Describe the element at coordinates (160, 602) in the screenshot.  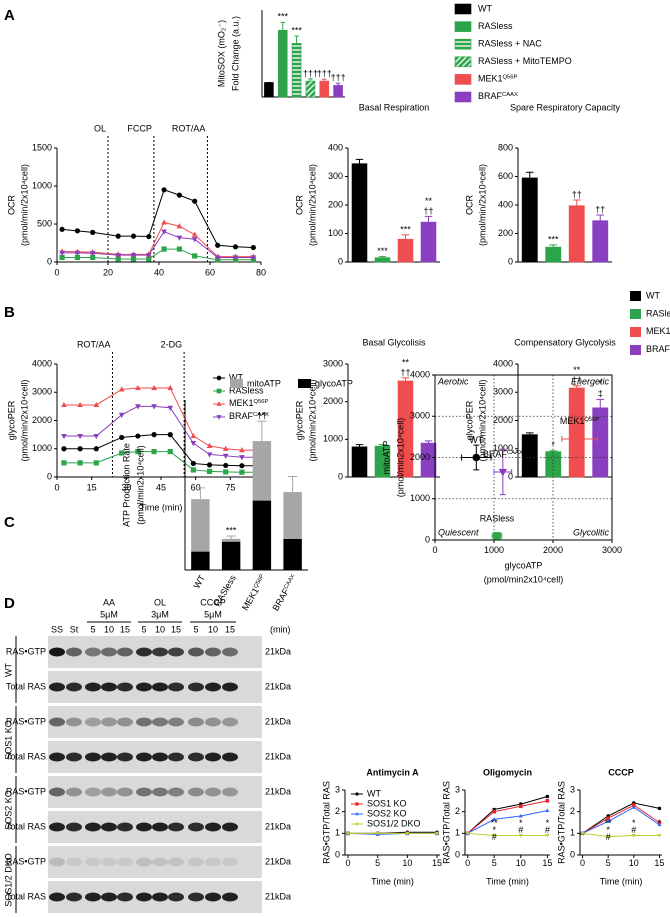
I see `treatment-label: OL` at that location.